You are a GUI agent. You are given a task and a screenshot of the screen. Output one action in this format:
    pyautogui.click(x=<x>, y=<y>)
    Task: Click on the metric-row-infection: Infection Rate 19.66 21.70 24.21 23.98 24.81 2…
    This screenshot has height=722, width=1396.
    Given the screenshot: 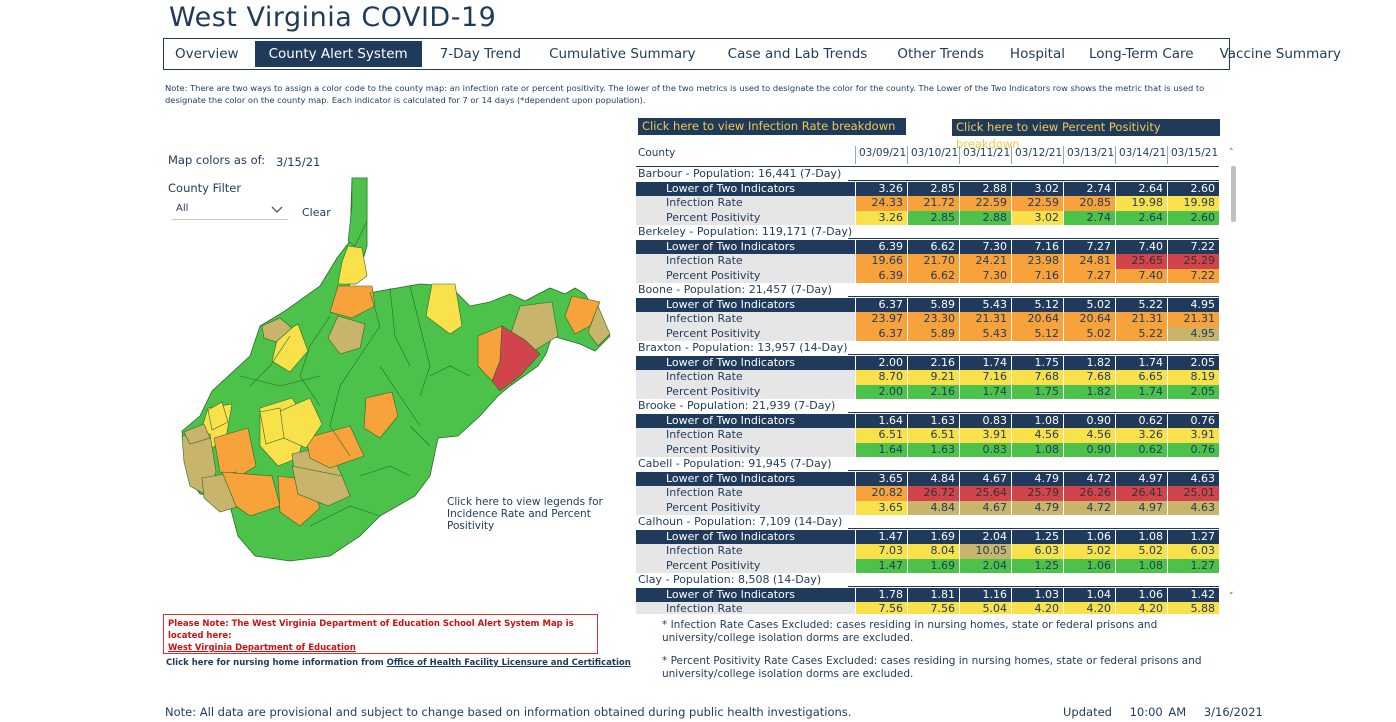 What is the action you would take?
    pyautogui.click(x=927, y=261)
    